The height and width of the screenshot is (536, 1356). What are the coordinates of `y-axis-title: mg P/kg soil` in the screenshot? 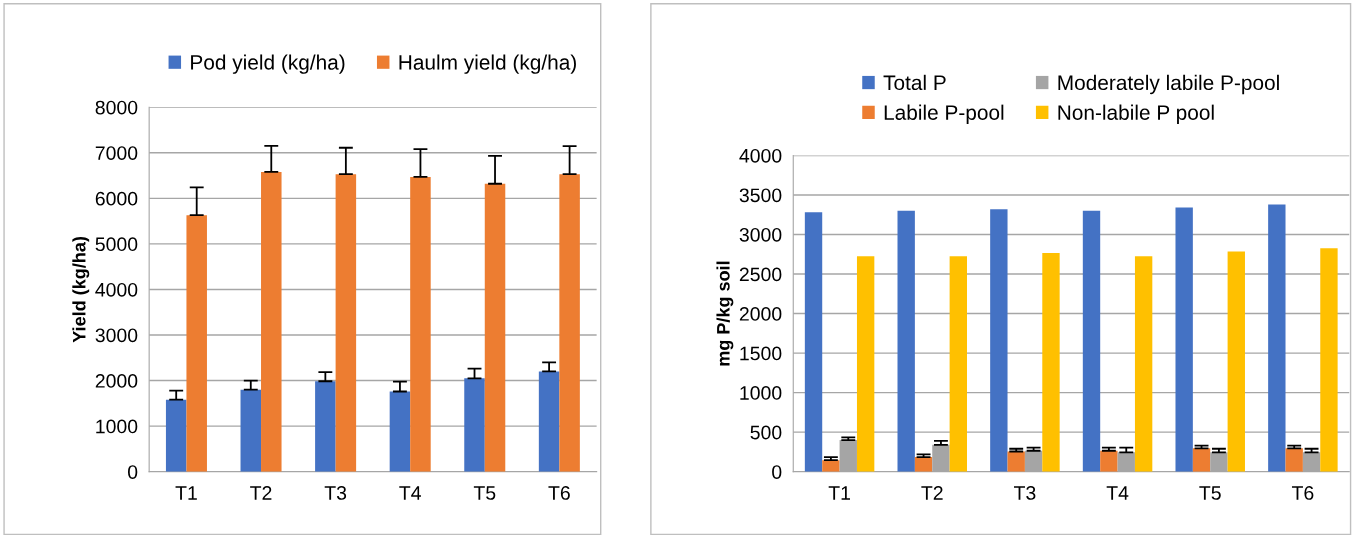 It's located at (725, 313).